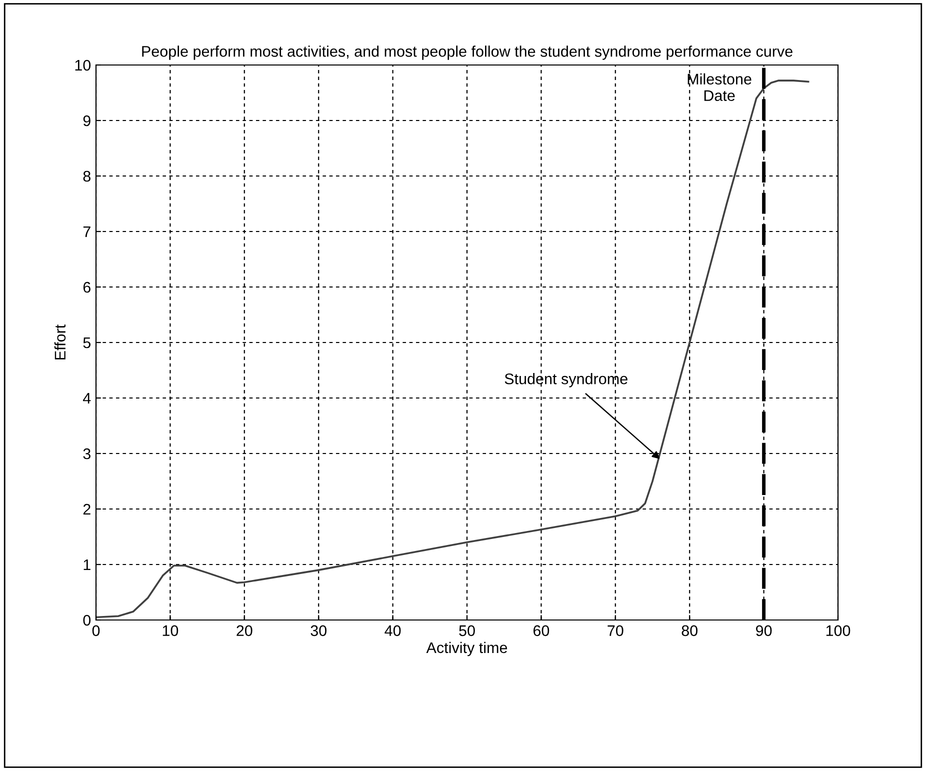 Image resolution: width=926 pixels, height=771 pixels. I want to click on x-axis-title: Activity time, so click(467, 649).